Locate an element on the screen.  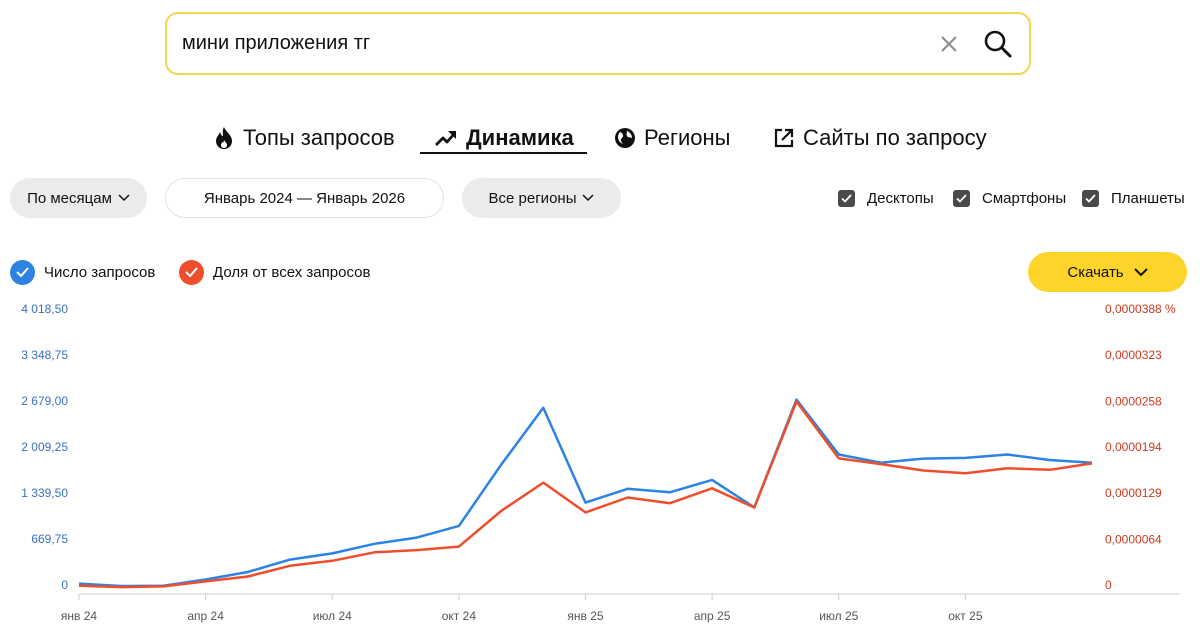
x-tick-label: окт 25 is located at coordinates (965, 616).